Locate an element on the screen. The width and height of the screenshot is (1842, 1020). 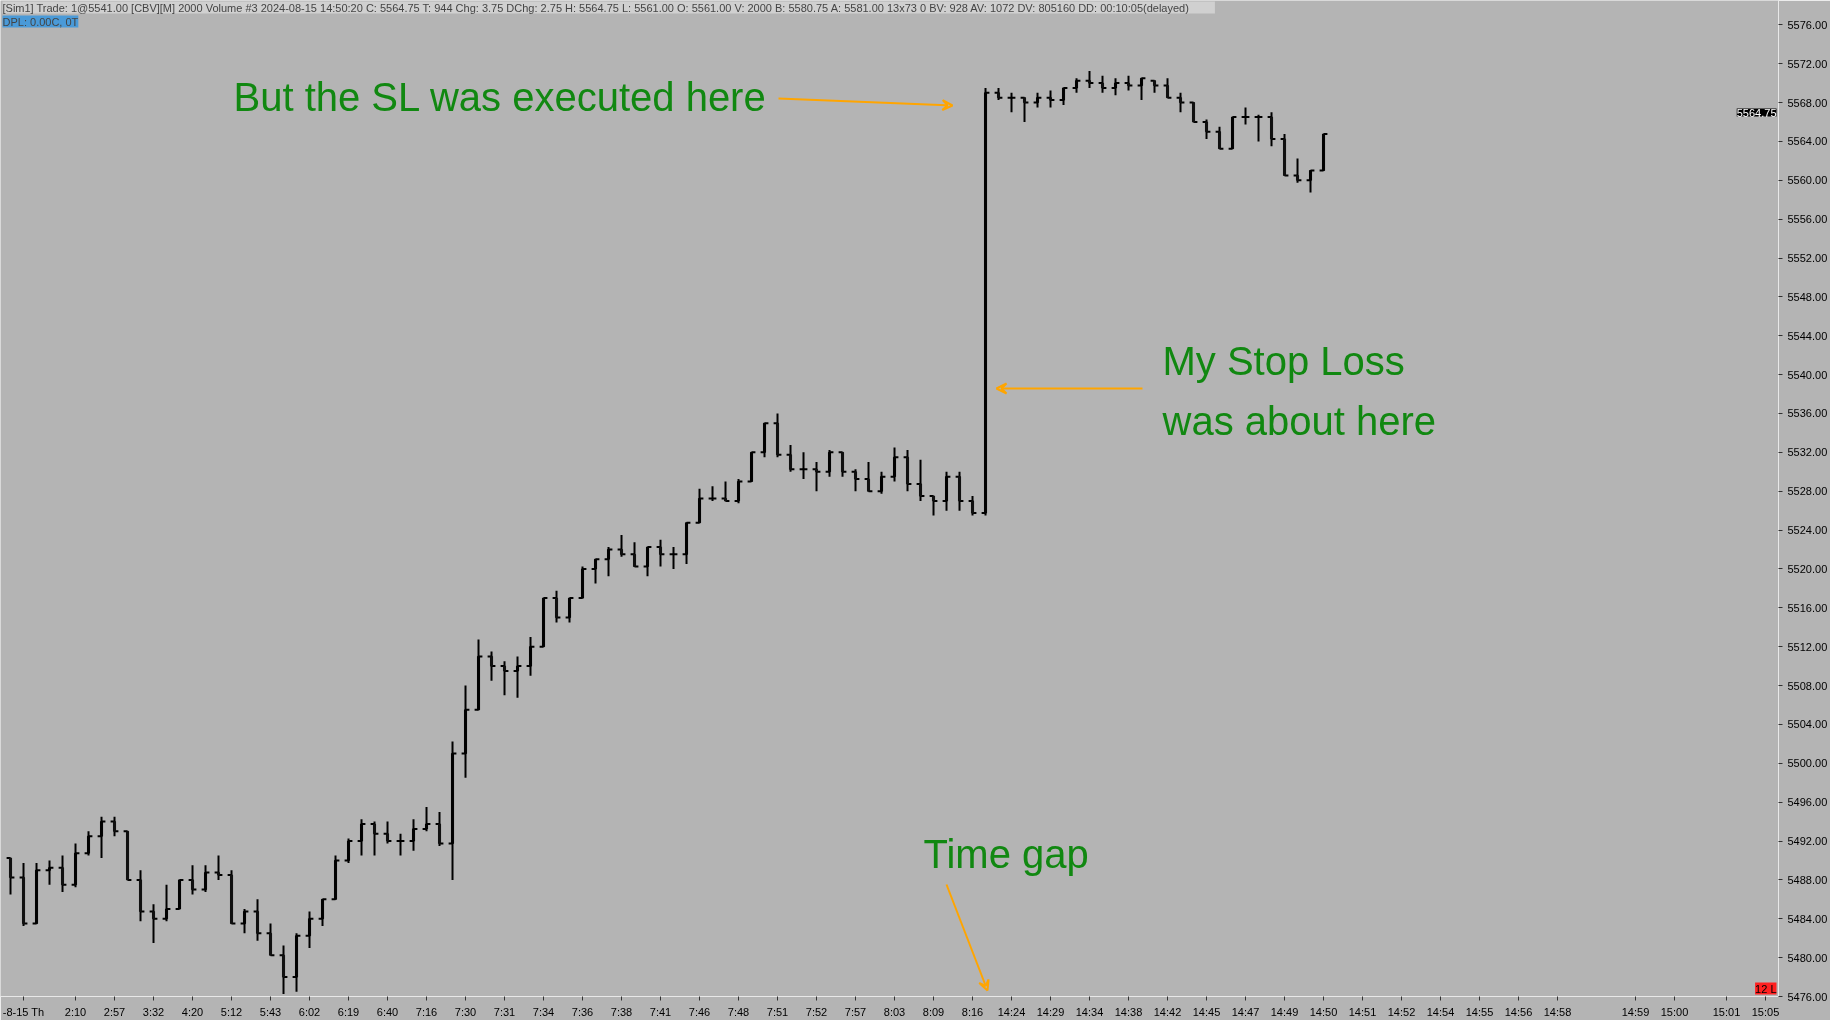
annotation: [Sim1] Trade: 1@5541.00 [CBV][M] 2000 Volume #3 2024-08-15 14:50:20 C: 5564.75 T: 944 Chg: 3.75 DChg: 2.75 H: 5564.75 L: 5561.00 O: 5561.00 V: 2000 B: 5580.75 A: 5581.00 13x73 0 BV: 928 AV: 1072 DV: 805160 DD: 00:10:05(delayed) is located at coordinates (595, 7).